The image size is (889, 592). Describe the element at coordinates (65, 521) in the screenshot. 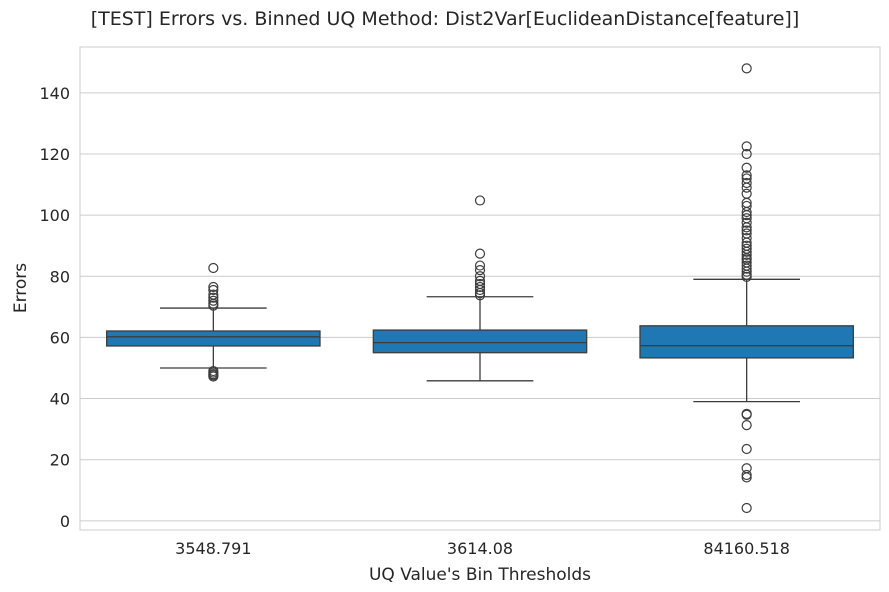

I see `y-tick-label: 0` at that location.